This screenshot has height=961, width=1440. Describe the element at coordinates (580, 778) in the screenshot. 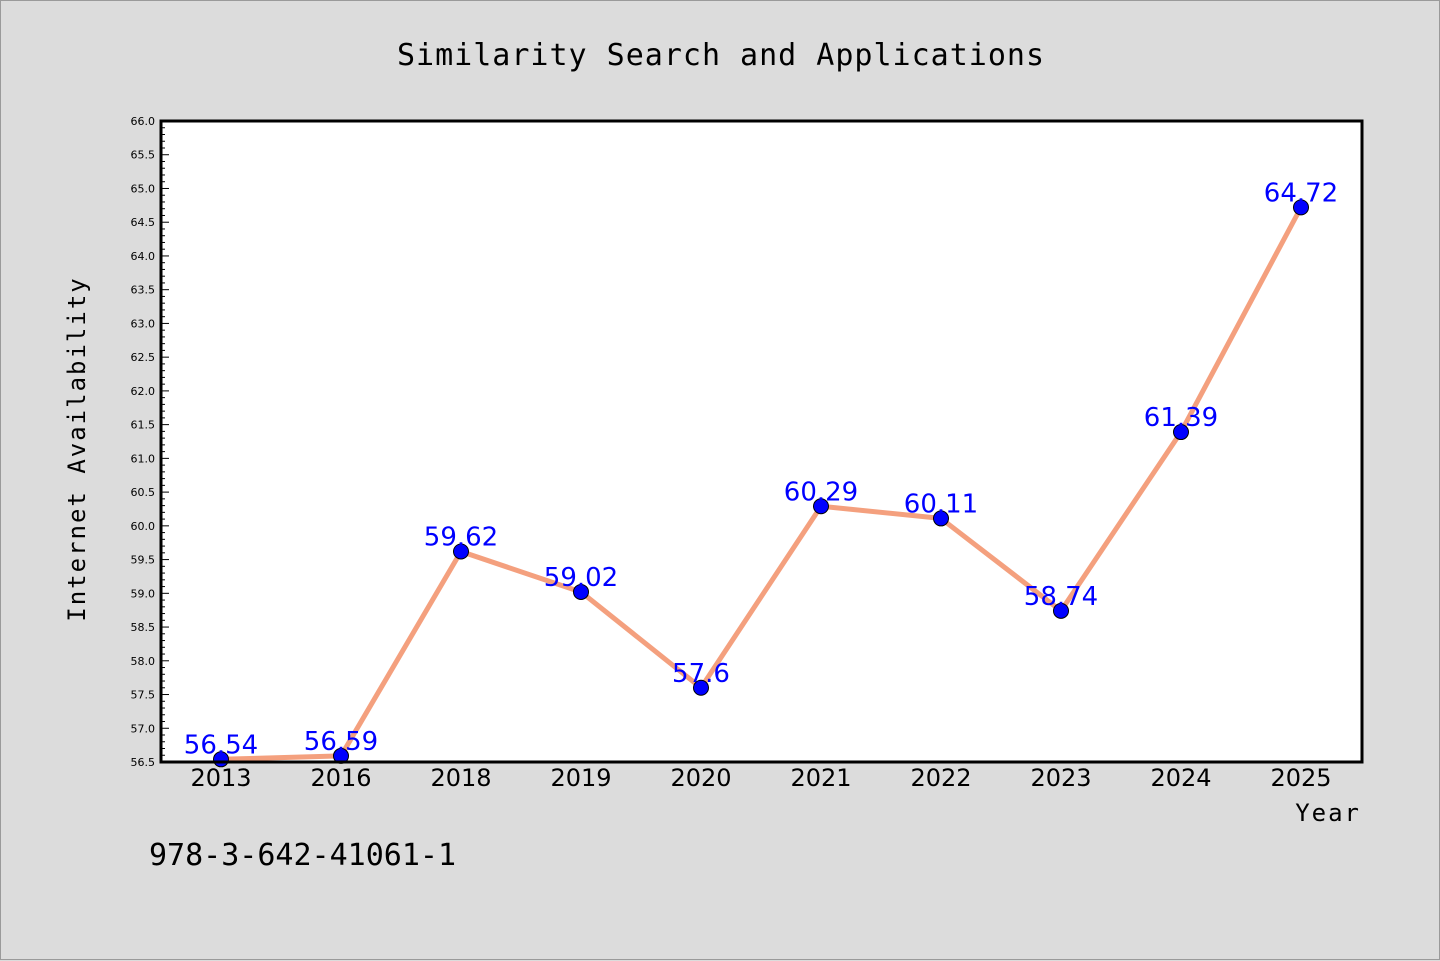

I see `x-tick-label: 2019` at that location.